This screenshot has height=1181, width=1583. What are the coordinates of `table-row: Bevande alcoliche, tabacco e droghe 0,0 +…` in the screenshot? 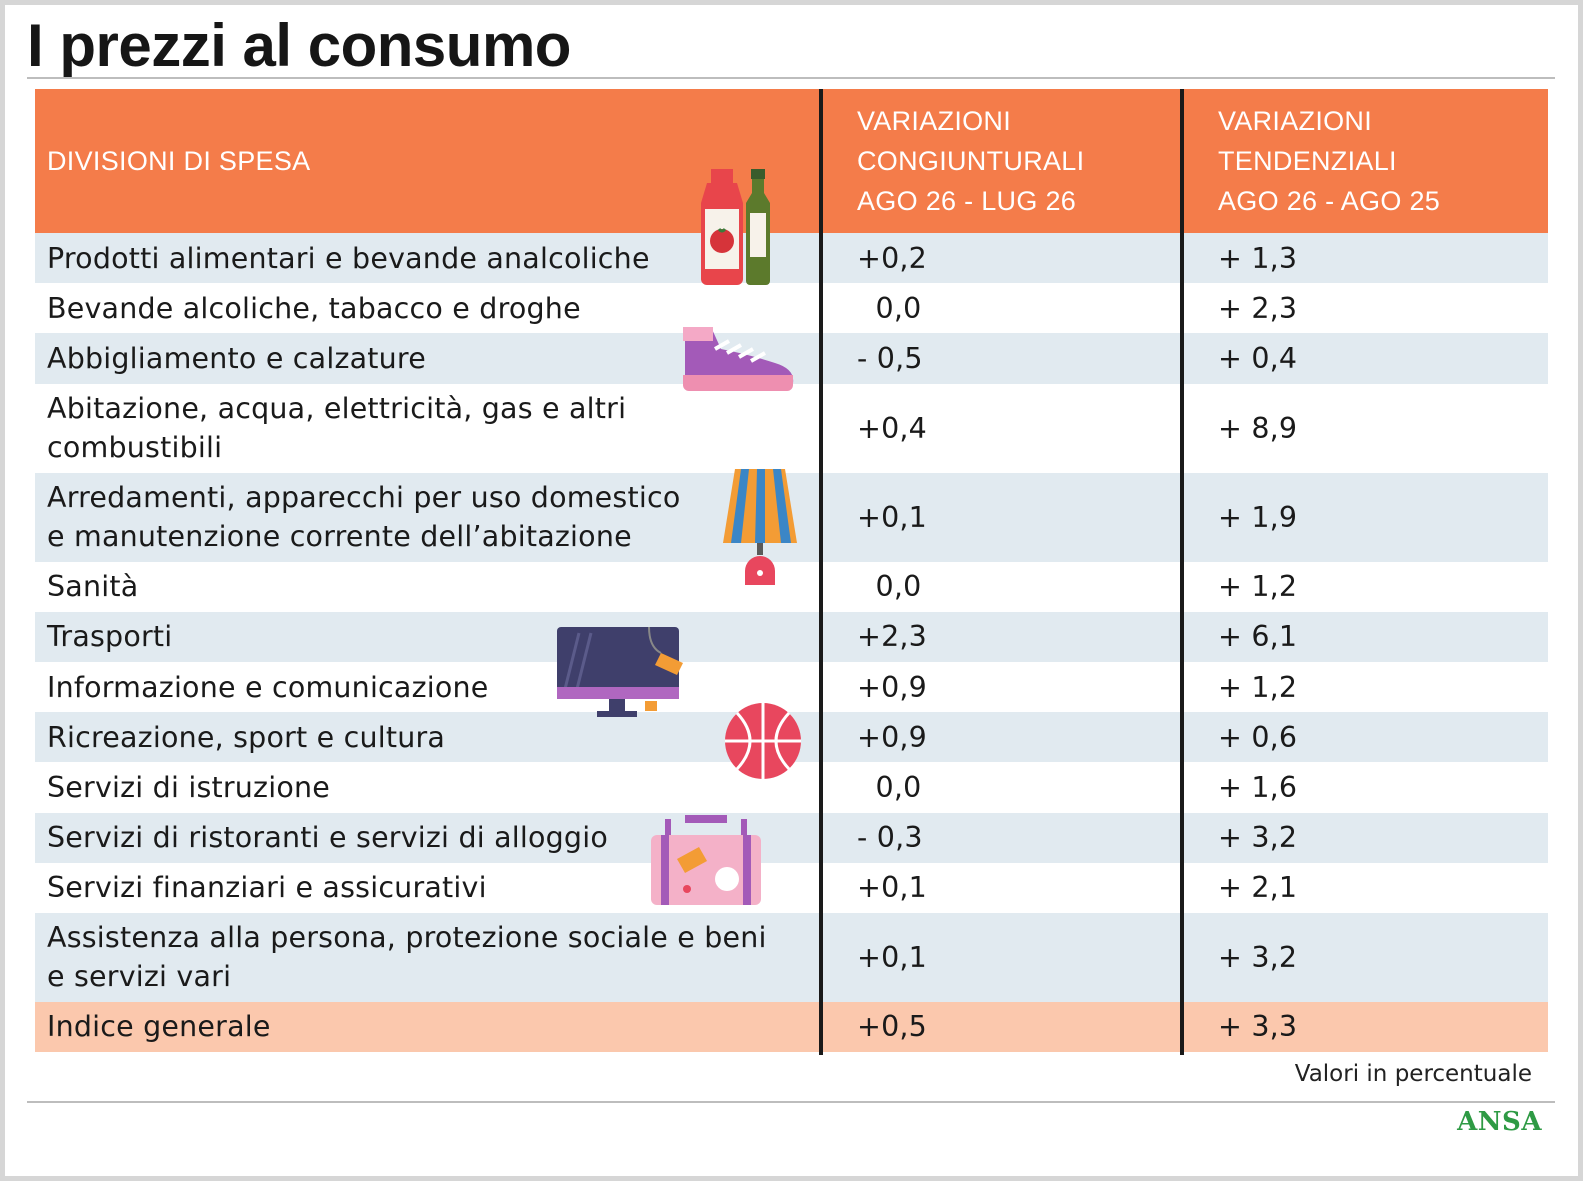 It's located at (791, 308).